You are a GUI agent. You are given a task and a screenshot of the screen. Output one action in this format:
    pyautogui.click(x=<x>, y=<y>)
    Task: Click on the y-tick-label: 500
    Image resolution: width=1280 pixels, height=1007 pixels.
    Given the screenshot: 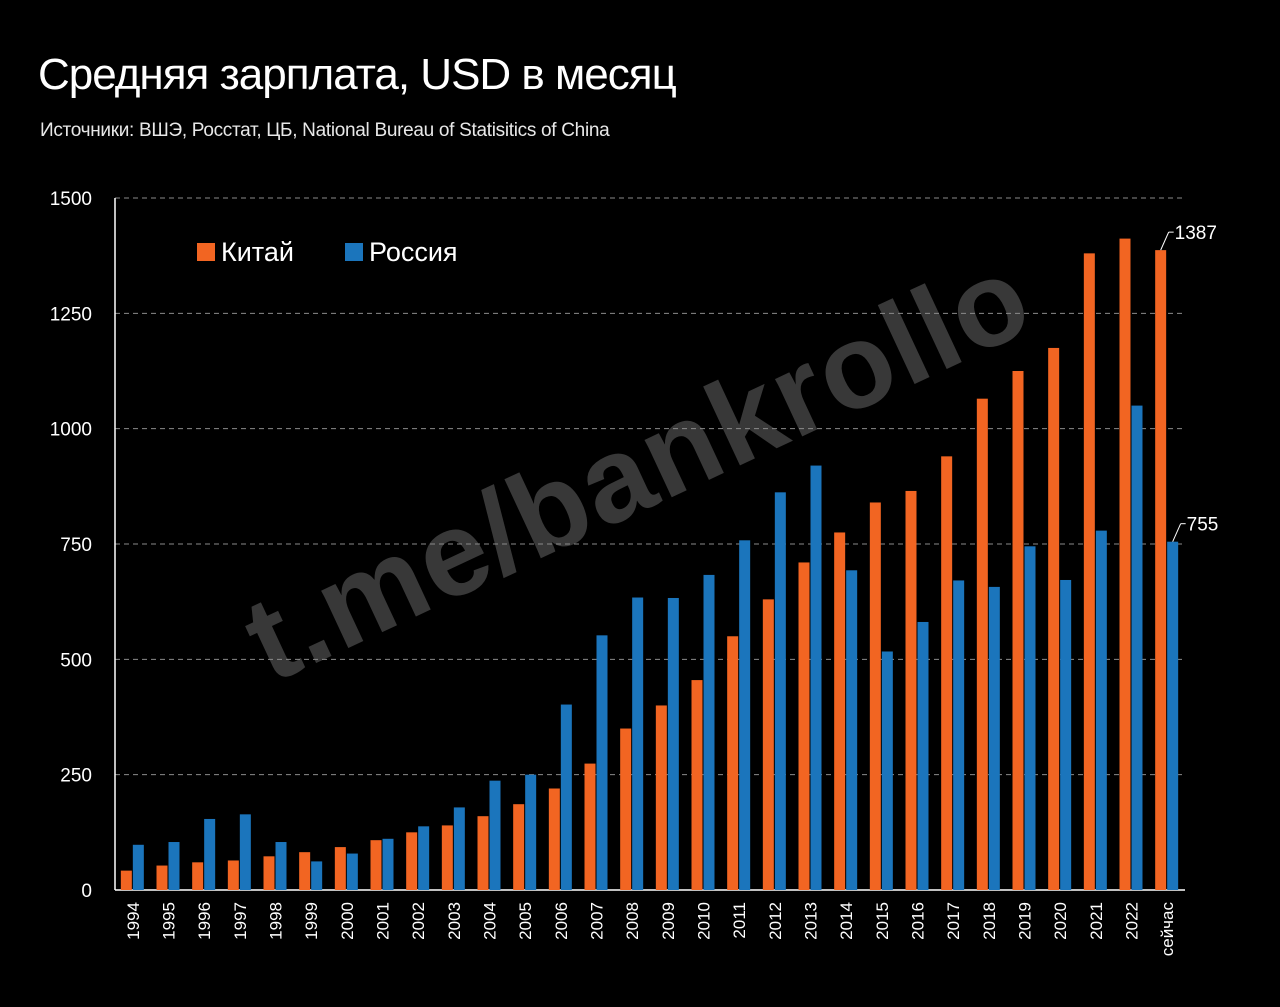 What is the action you would take?
    pyautogui.click(x=76, y=660)
    